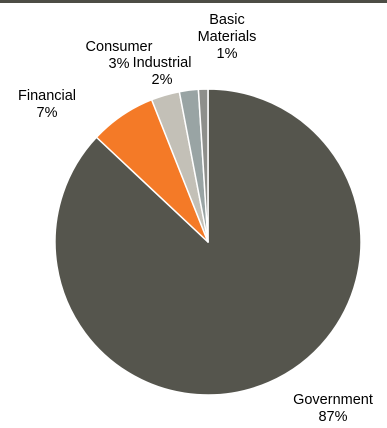  Describe the element at coordinates (193, 1) in the screenshot. I see `top-rule` at that location.